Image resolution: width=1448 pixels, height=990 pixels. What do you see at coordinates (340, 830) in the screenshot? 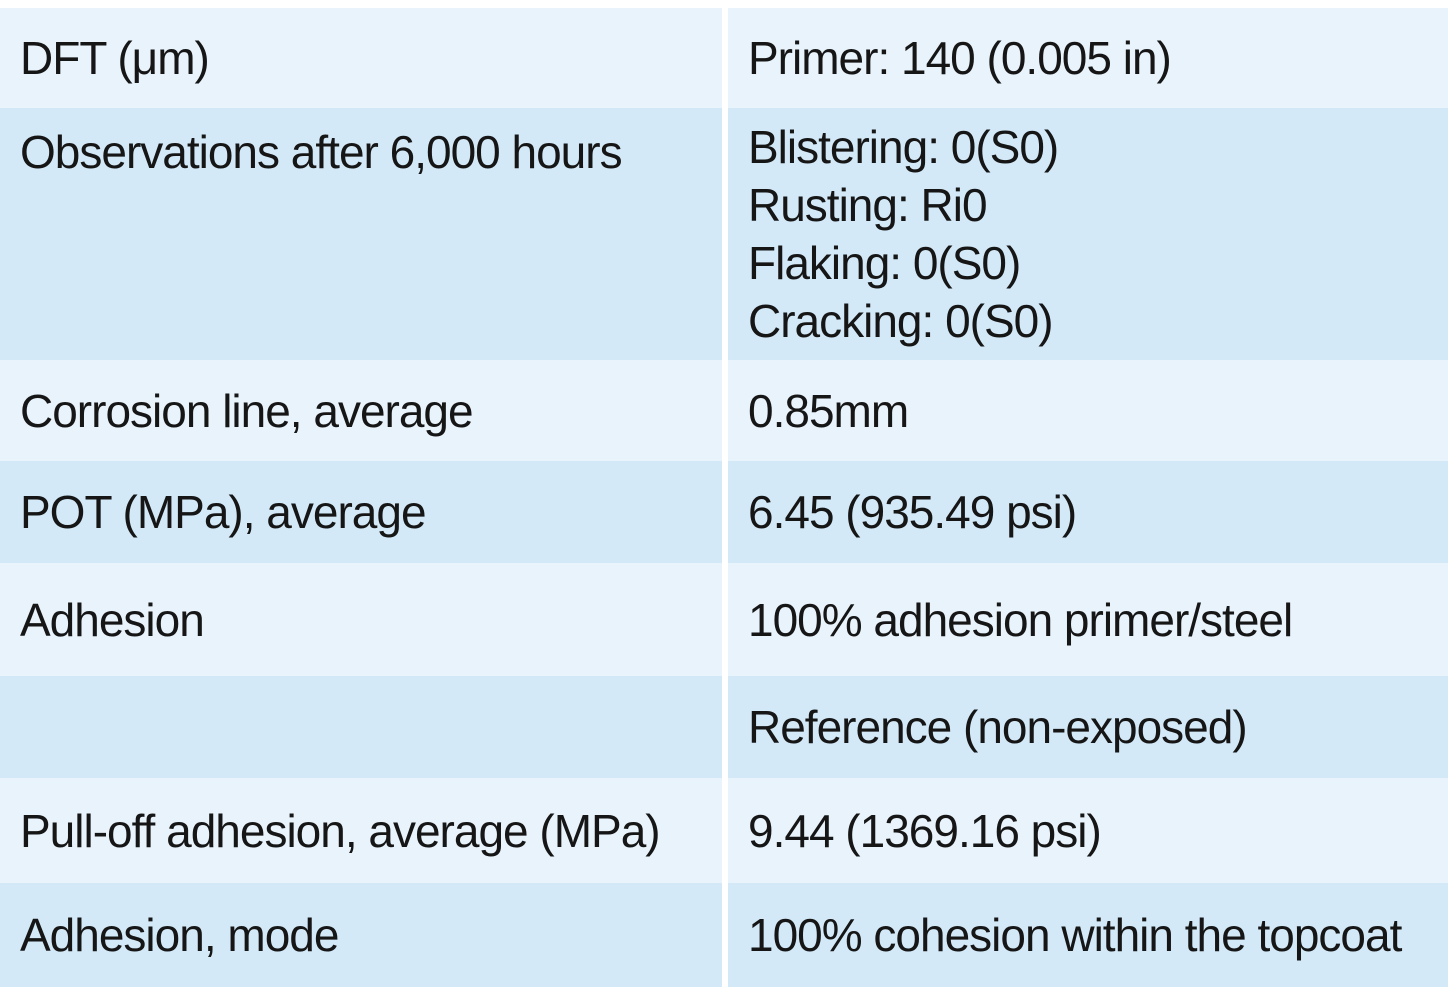
I see `label-text: Pull-off adhesion, average (MPa)` at bounding box center [340, 830].